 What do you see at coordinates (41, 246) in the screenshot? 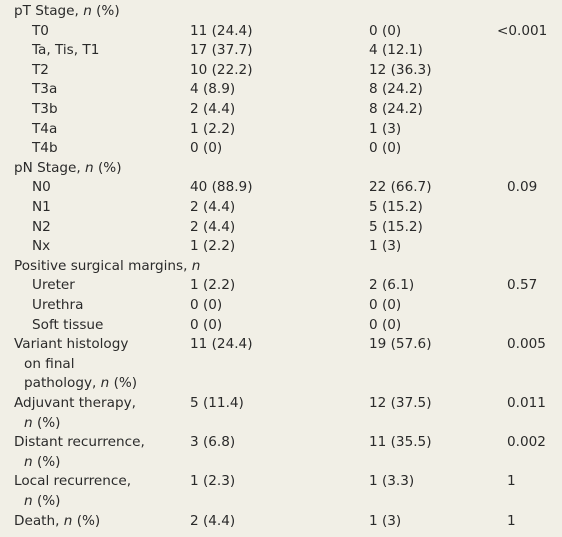
I see `row-label: Nx` at bounding box center [41, 246].